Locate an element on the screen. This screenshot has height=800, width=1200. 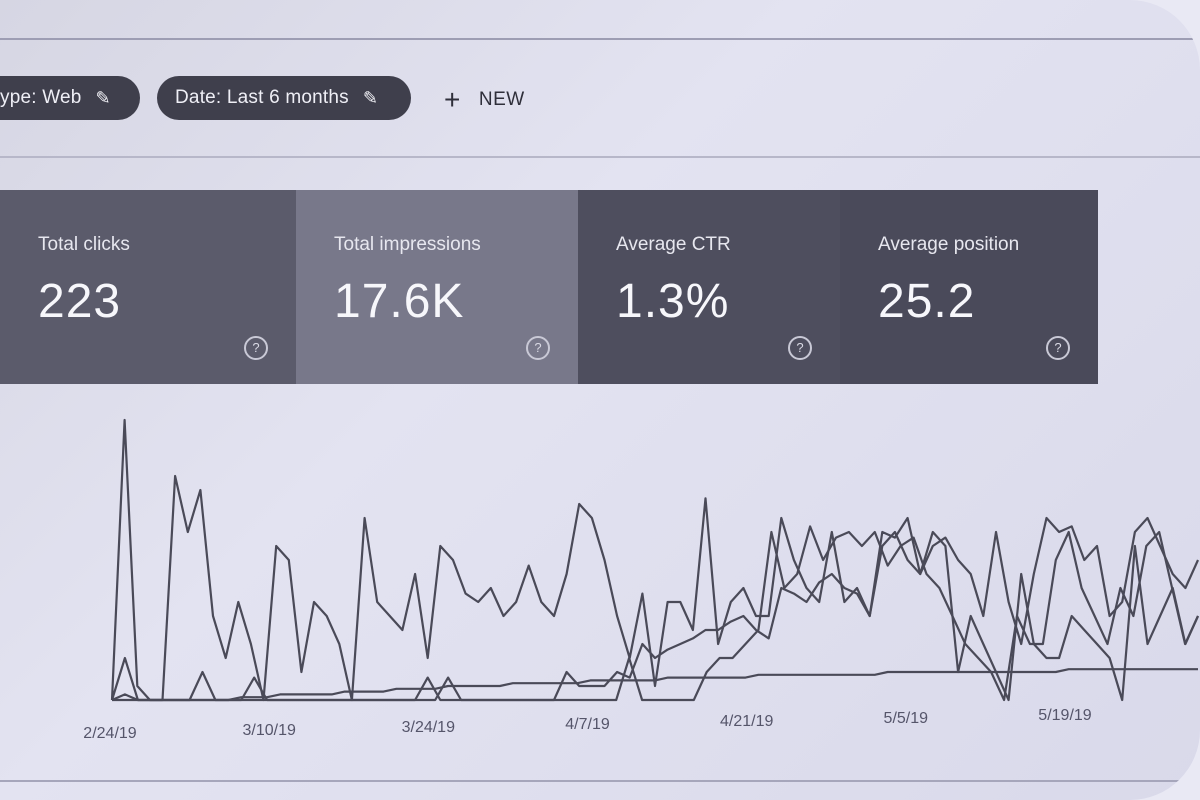
x-tick-label: 5/19/19 is located at coordinates (1064, 715).